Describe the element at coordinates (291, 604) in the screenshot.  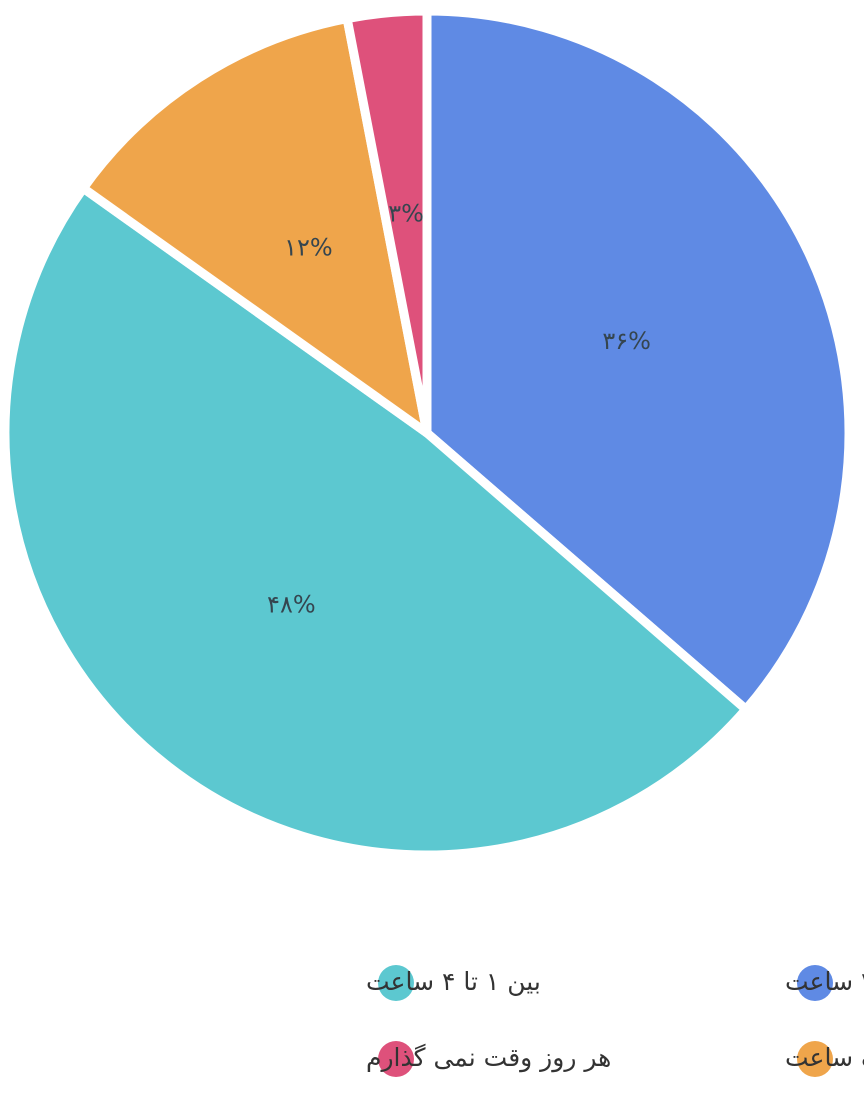
I see `value-label: ۴۸%` at that location.